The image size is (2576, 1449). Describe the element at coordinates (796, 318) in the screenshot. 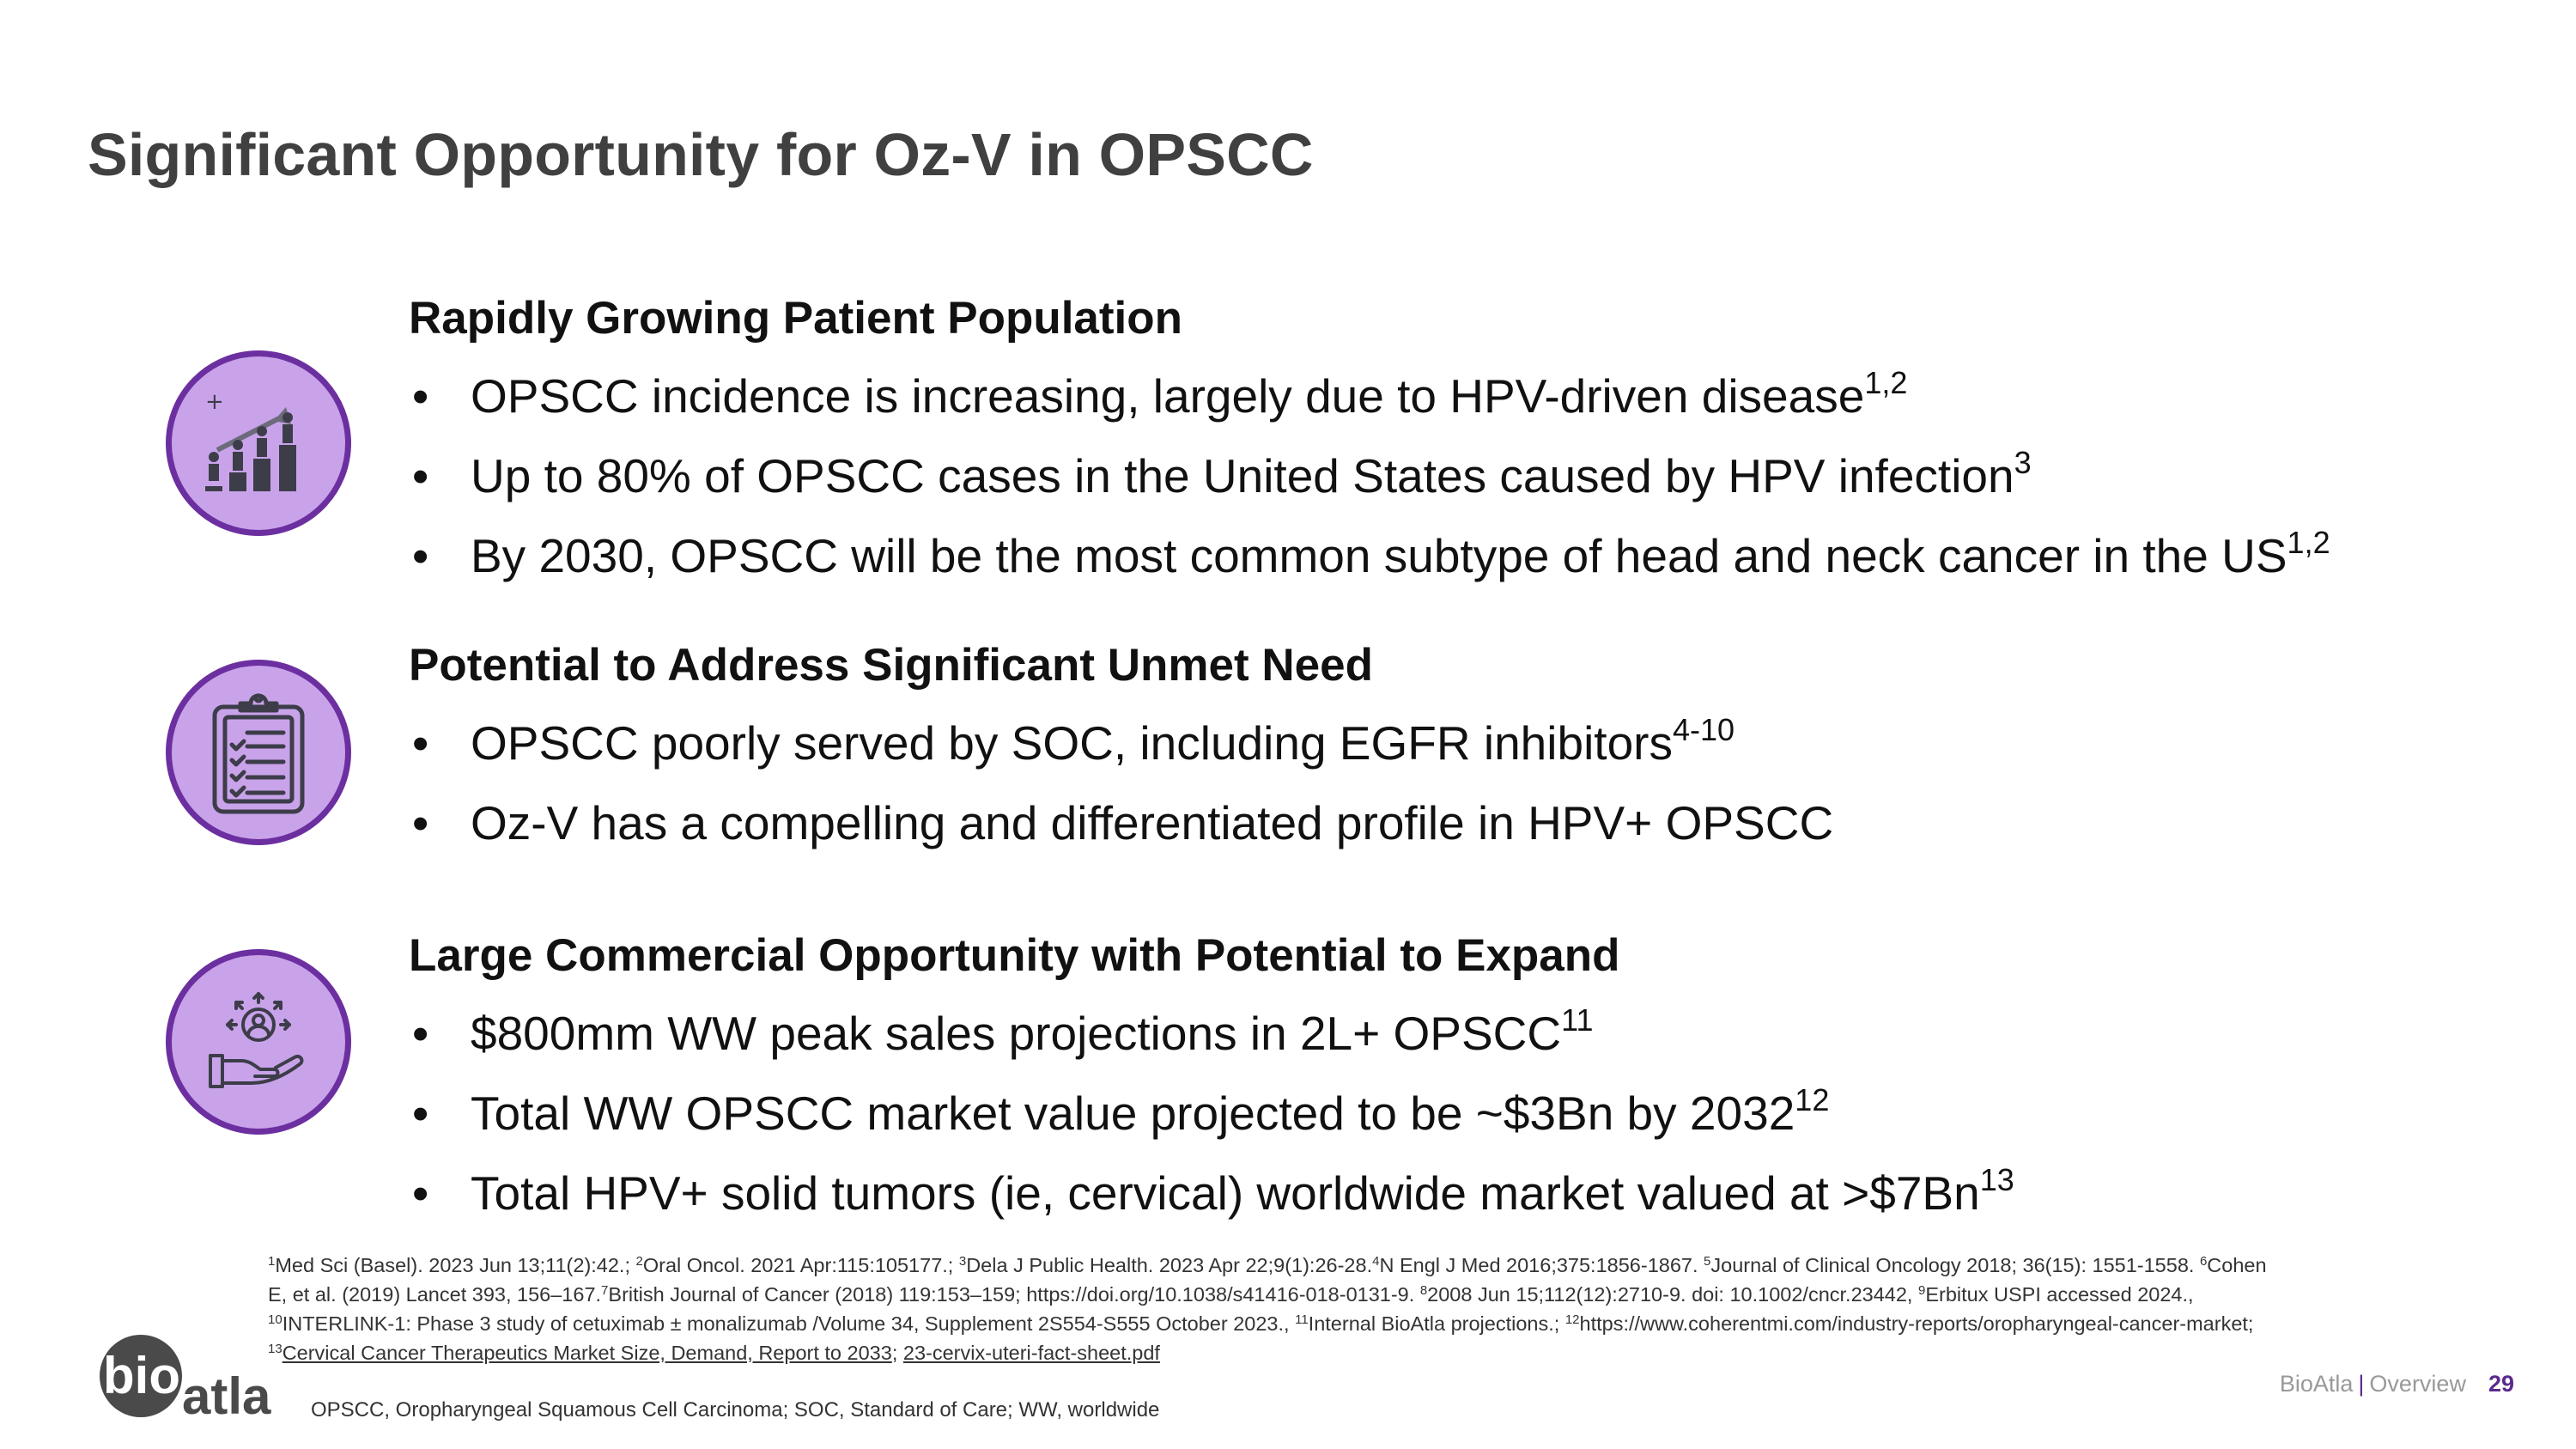

I see `section-heading: Rapidly Growing Patient Population` at that location.